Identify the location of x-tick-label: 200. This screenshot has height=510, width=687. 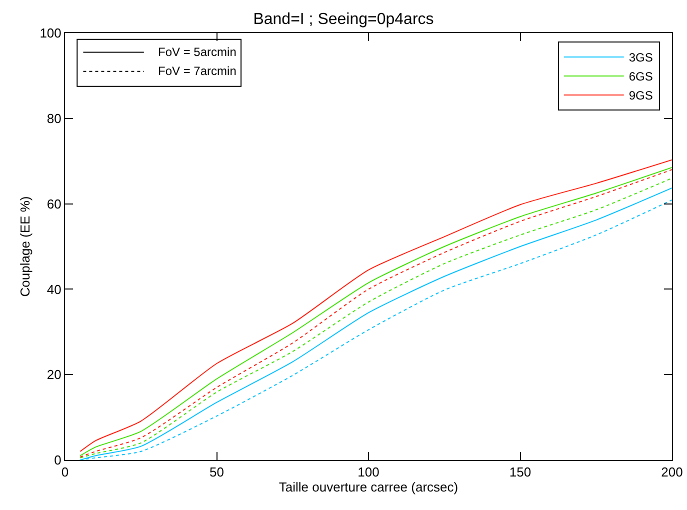
(672, 472).